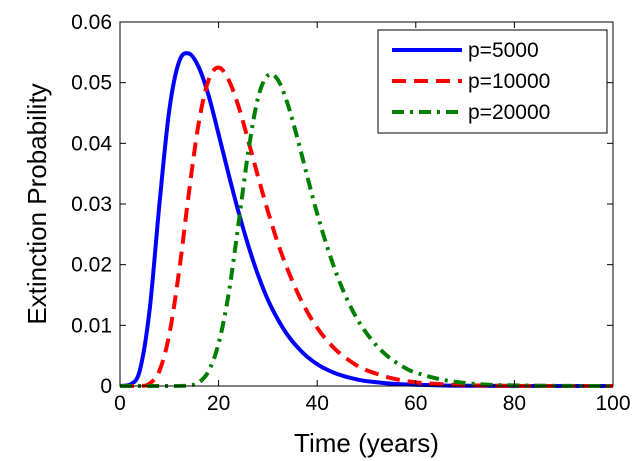 The width and height of the screenshot is (641, 461). Describe the element at coordinates (91, 325) in the screenshot. I see `y-tick-label: 0.01` at that location.